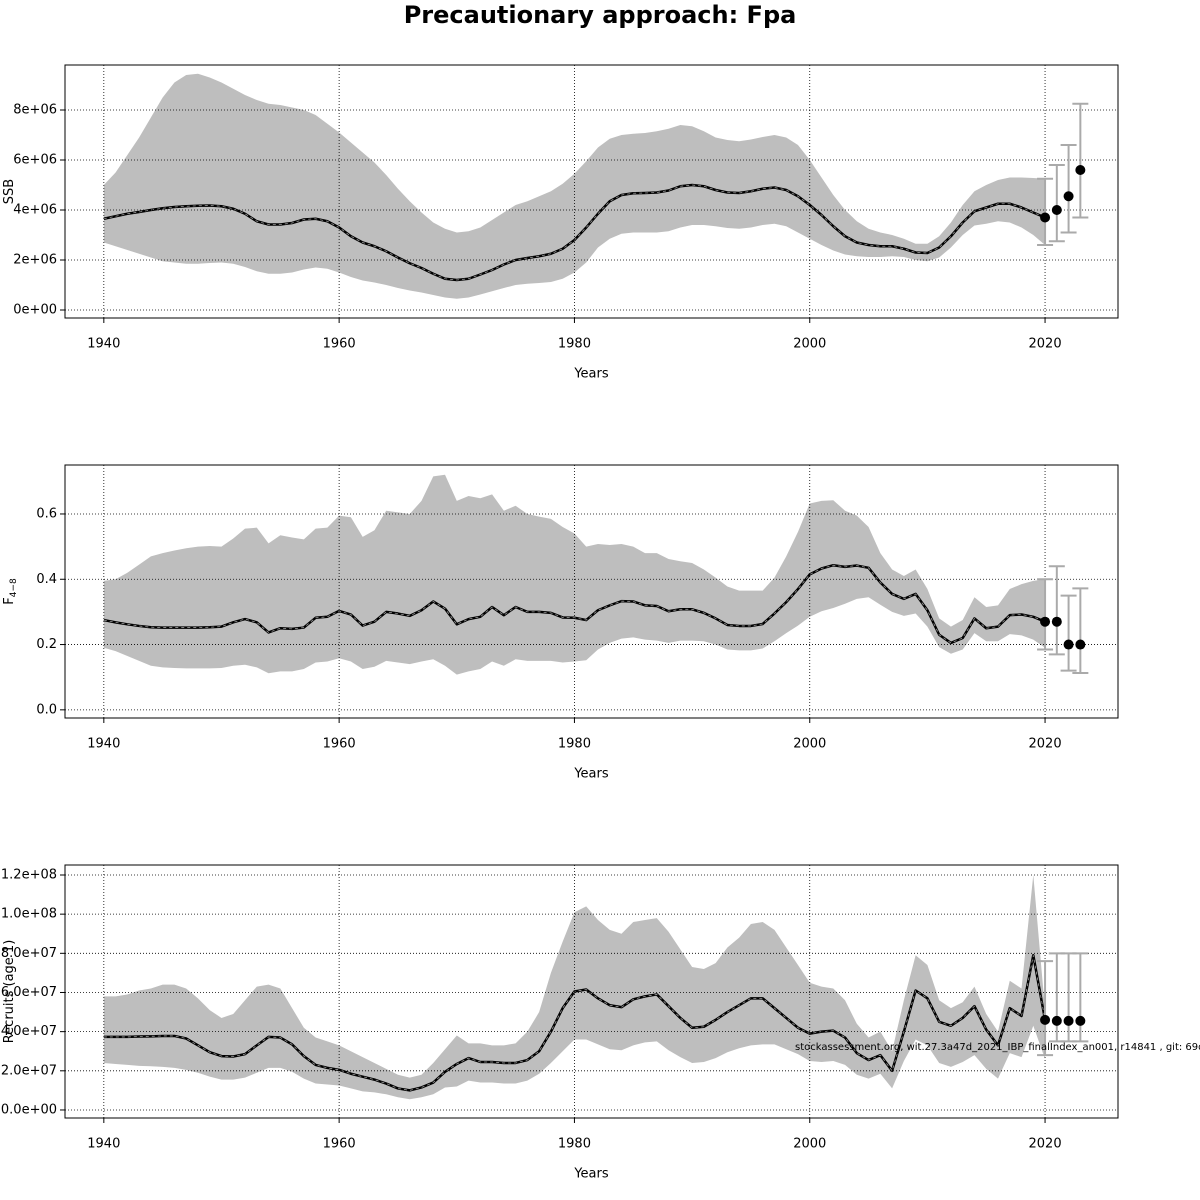 The width and height of the screenshot is (1200, 1200). I want to click on y-axis-label: F4−8, so click(10, 591).